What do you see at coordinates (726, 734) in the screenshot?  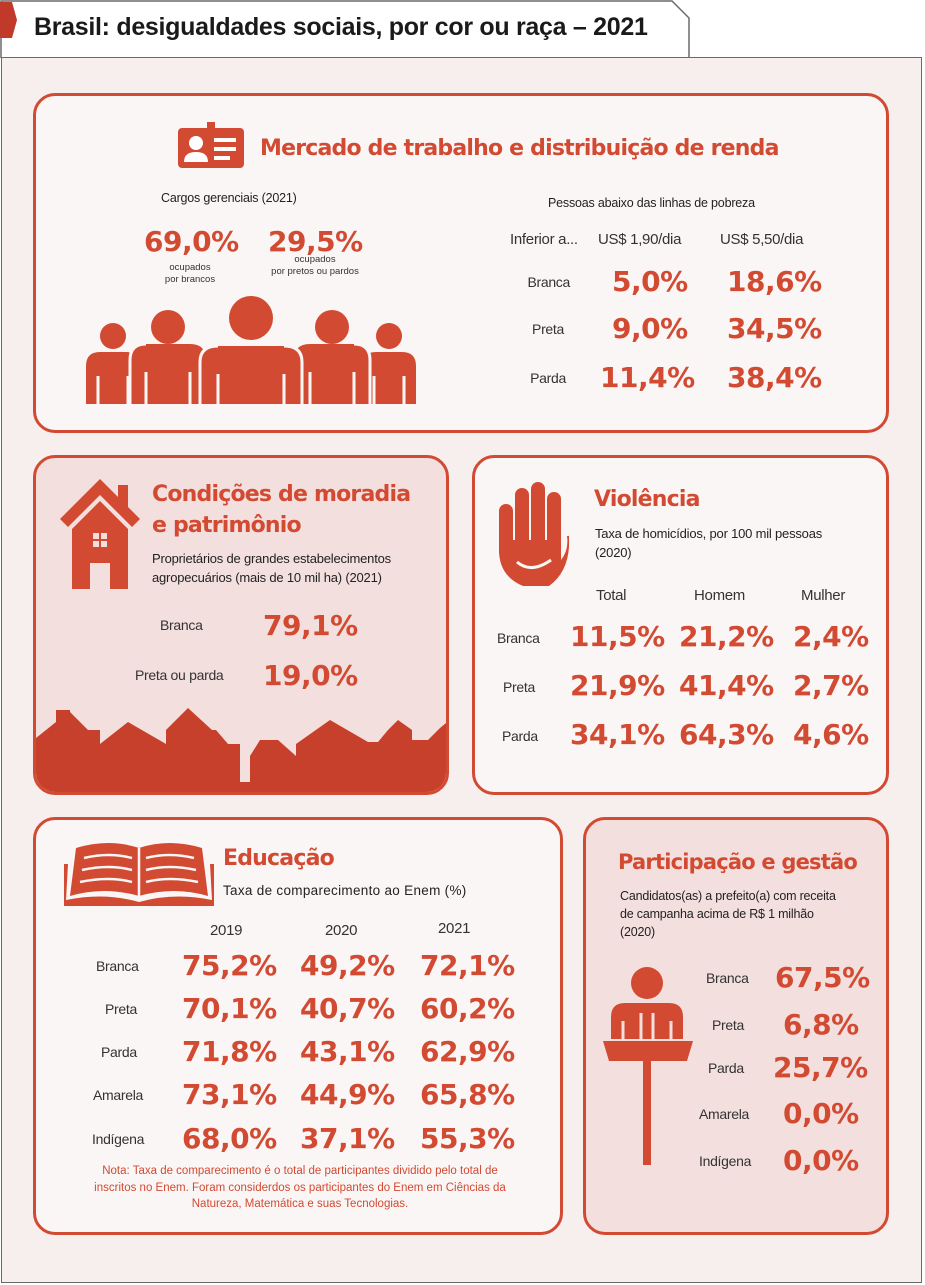 I see `violencia-value: 64,3%` at bounding box center [726, 734].